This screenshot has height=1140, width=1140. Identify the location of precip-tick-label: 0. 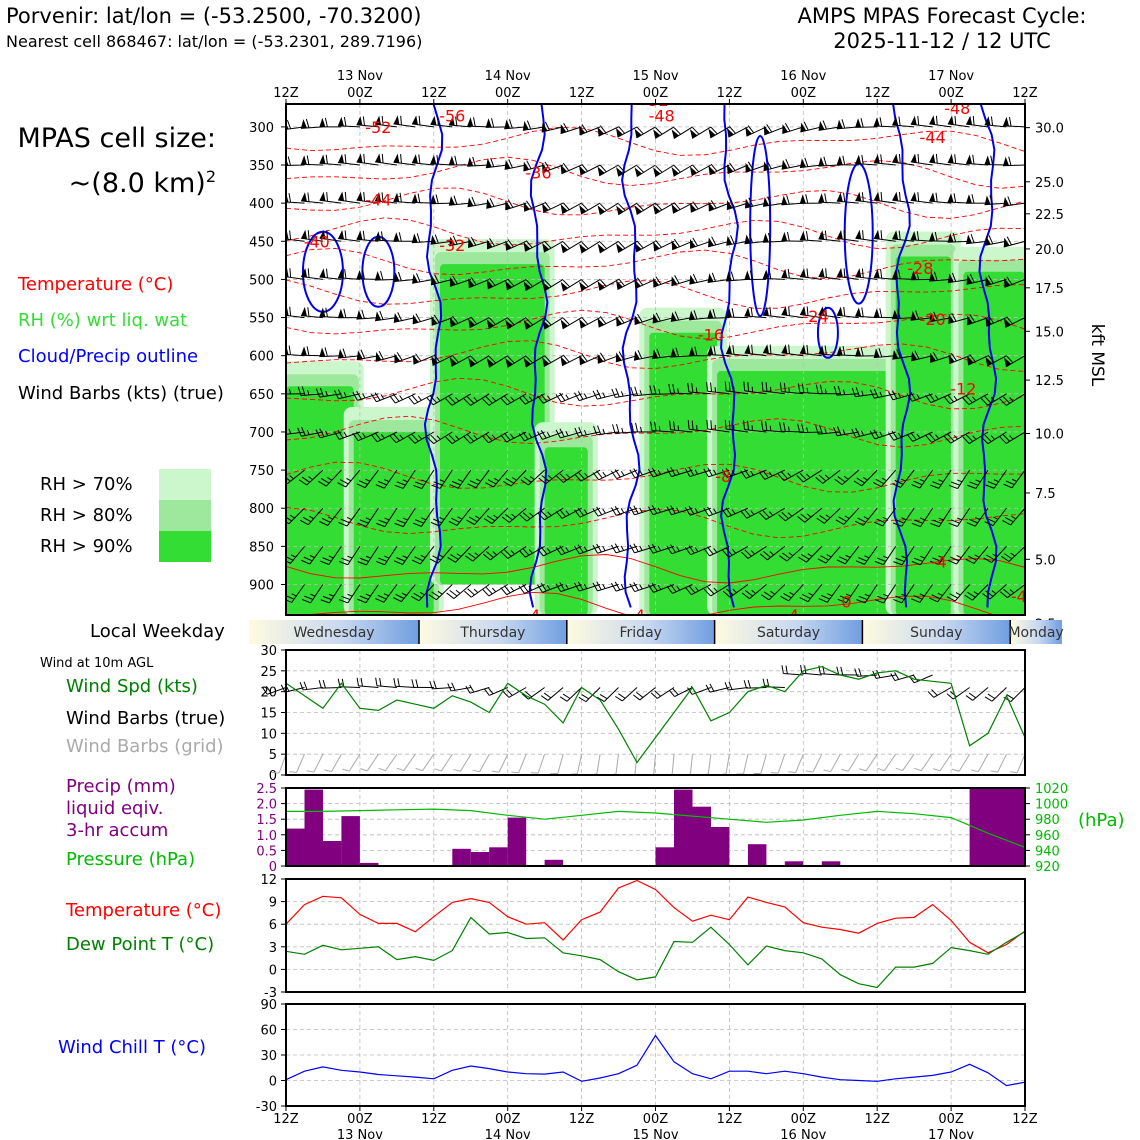
(273, 867).